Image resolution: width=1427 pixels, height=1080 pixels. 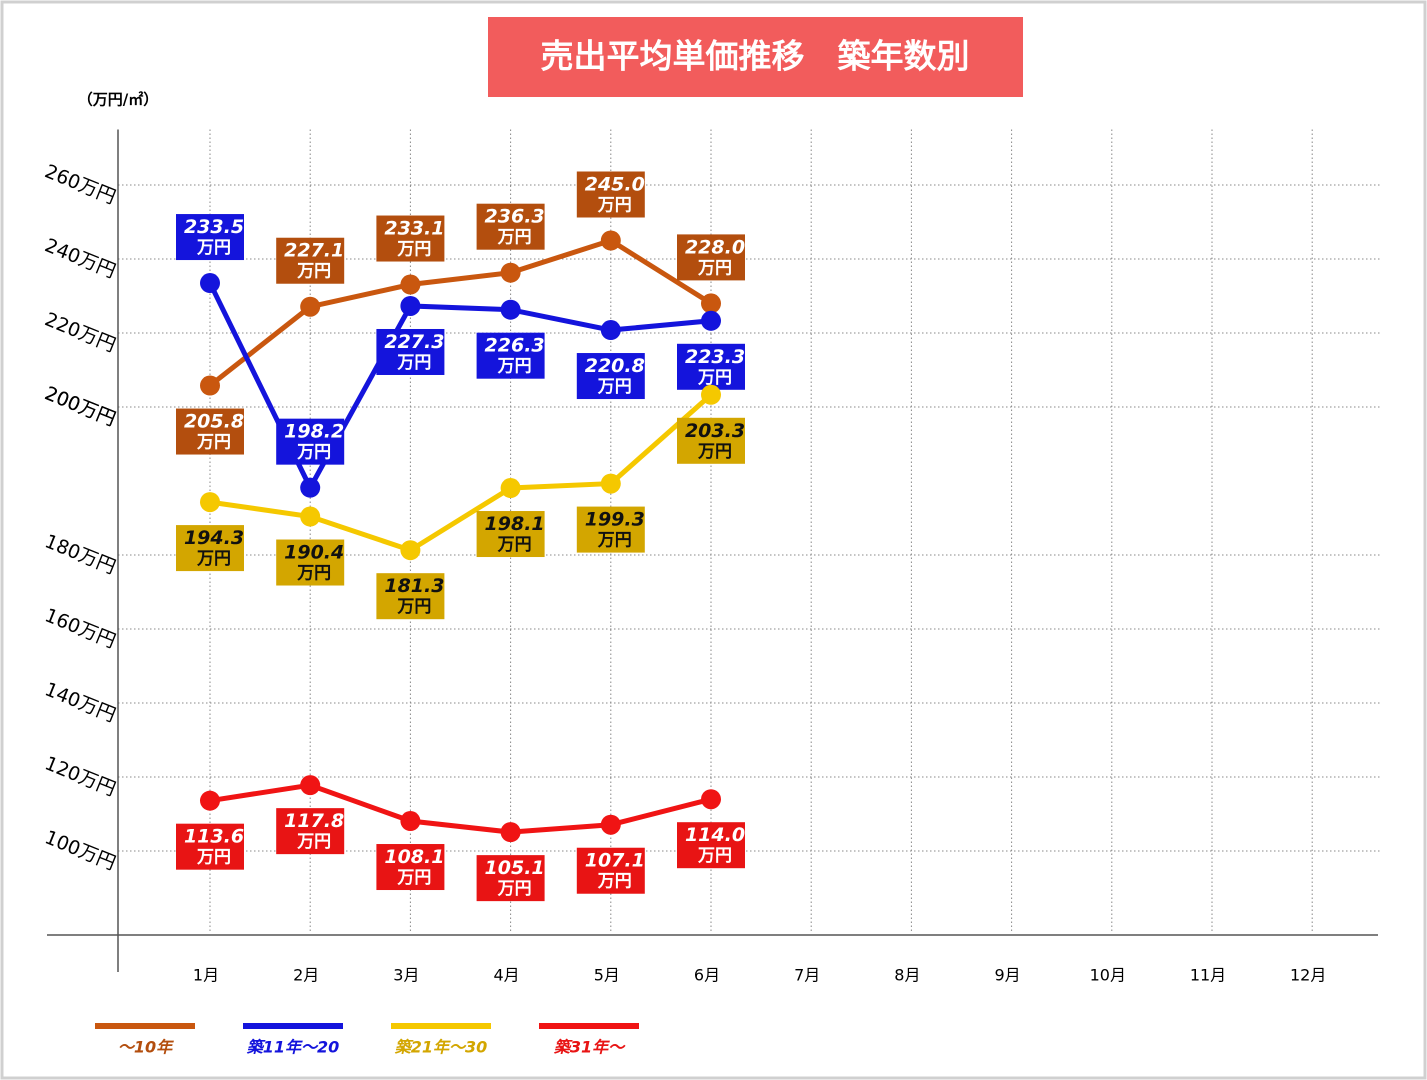 I want to click on y-tick-label: 240万円, so click(x=80, y=258).